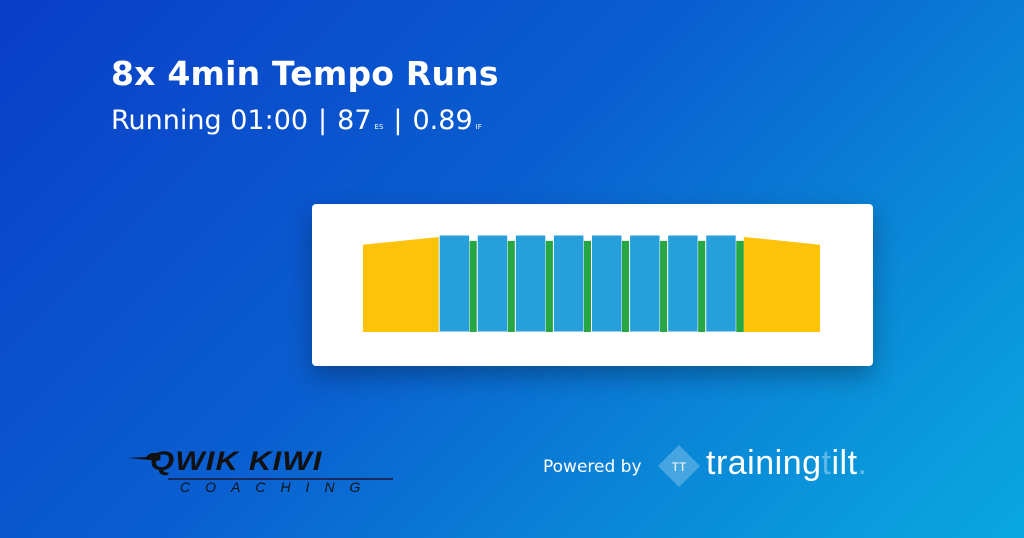 This screenshot has height=538, width=1024. I want to click on trainingtilt-diamond-icon: TT, so click(679, 466).